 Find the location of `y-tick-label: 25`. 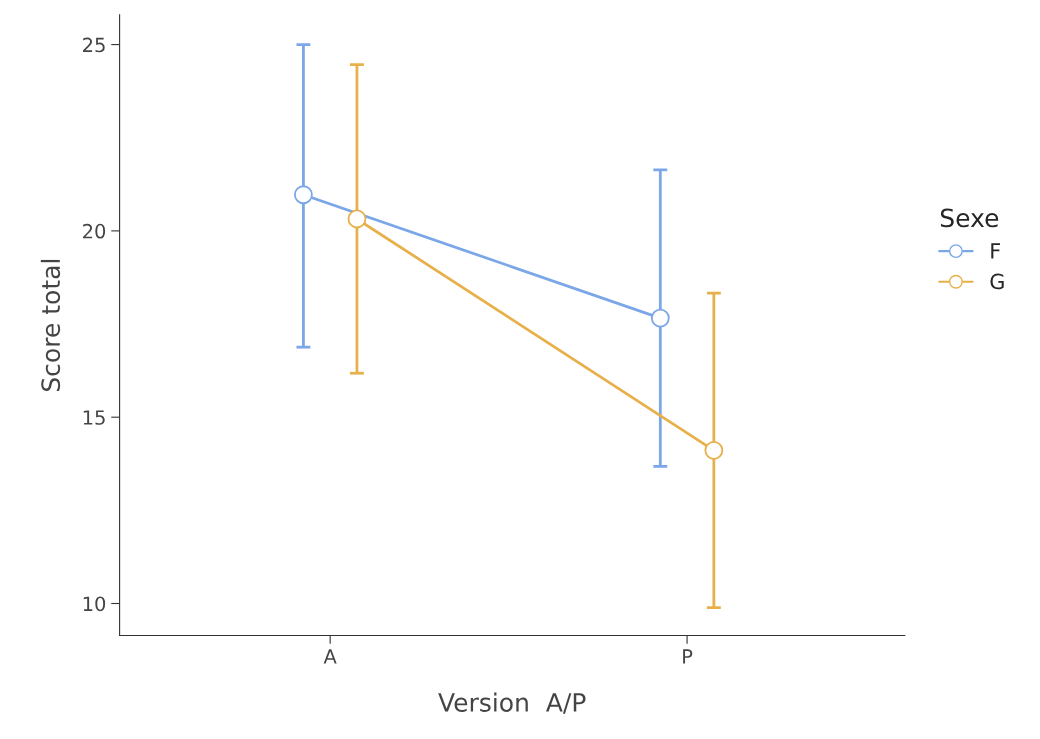

y-tick-label: 25 is located at coordinates (94, 45).